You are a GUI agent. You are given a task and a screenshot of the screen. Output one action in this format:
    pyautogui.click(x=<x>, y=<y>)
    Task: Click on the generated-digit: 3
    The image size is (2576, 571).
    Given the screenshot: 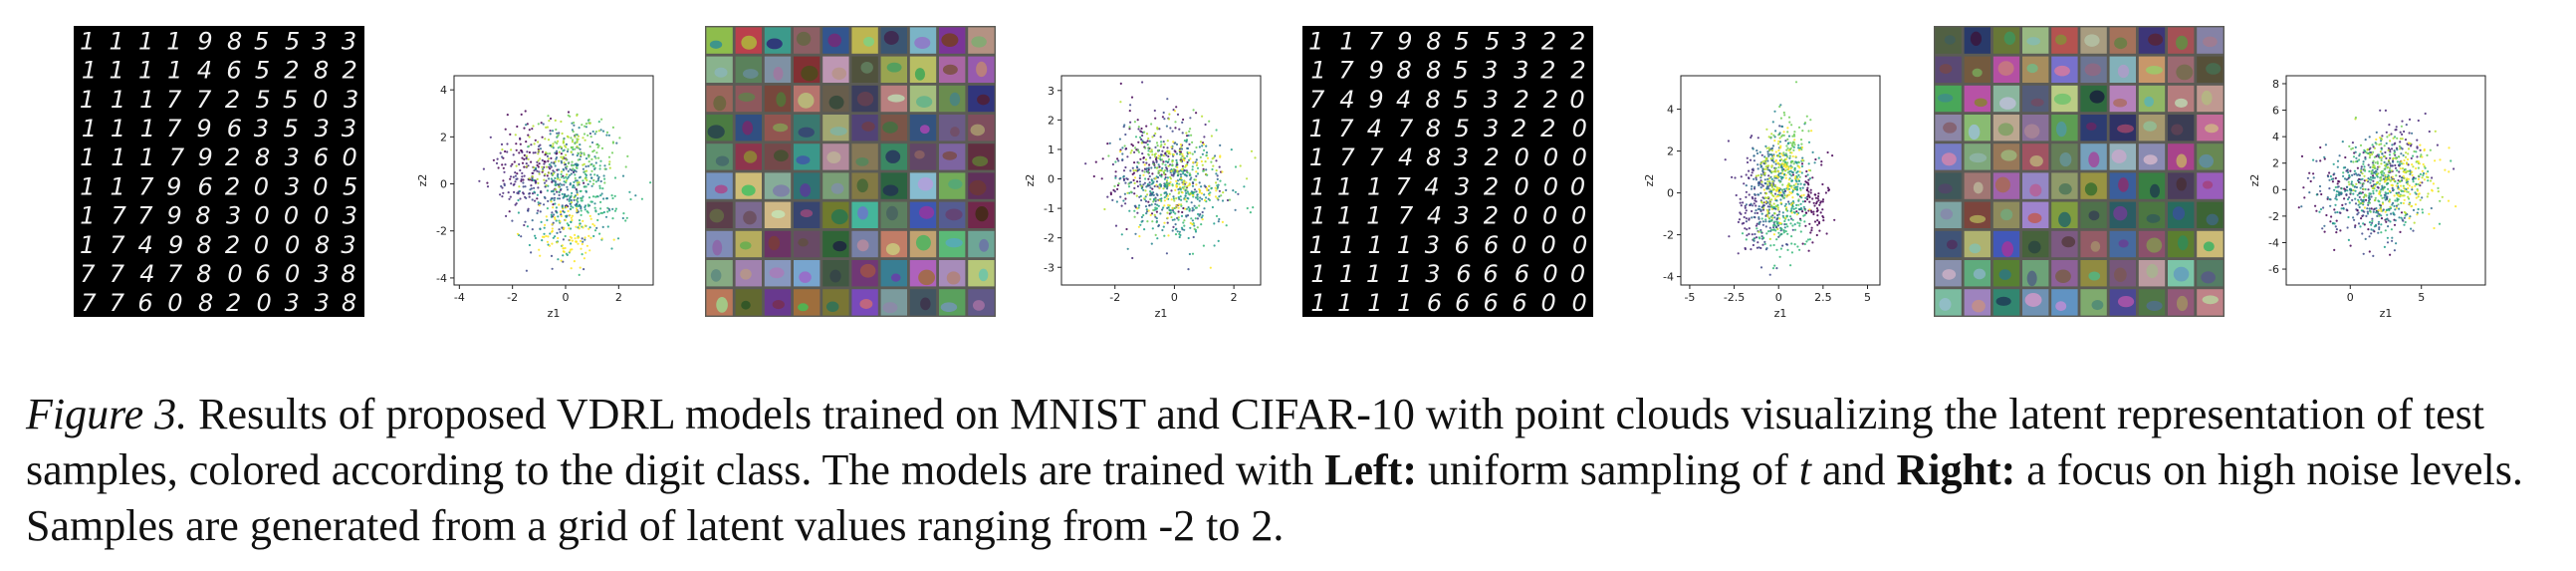 What is the action you would take?
    pyautogui.click(x=322, y=303)
    